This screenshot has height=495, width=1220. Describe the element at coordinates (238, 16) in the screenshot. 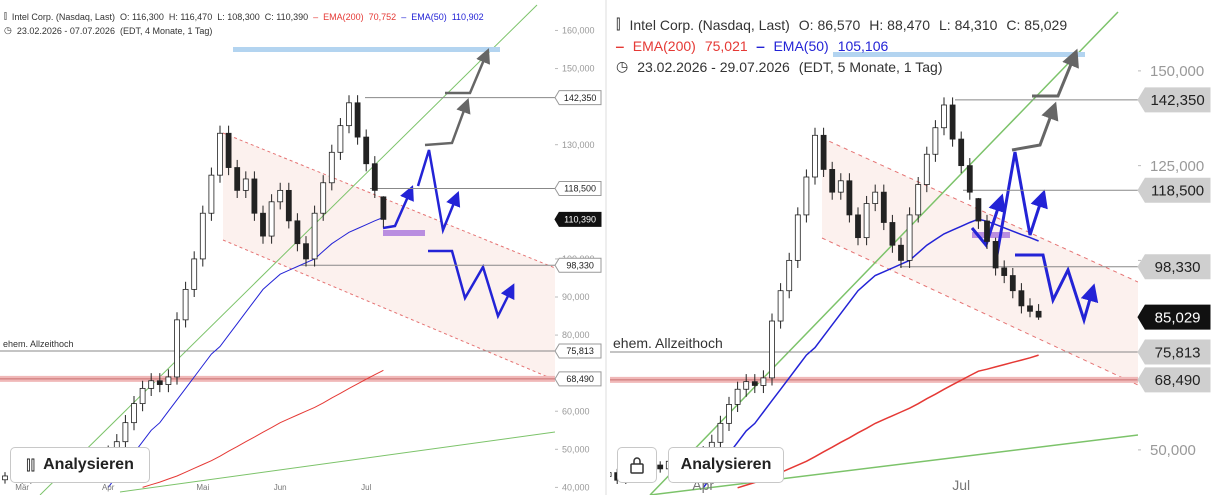

I see `ohlc: L: 108,300` at that location.